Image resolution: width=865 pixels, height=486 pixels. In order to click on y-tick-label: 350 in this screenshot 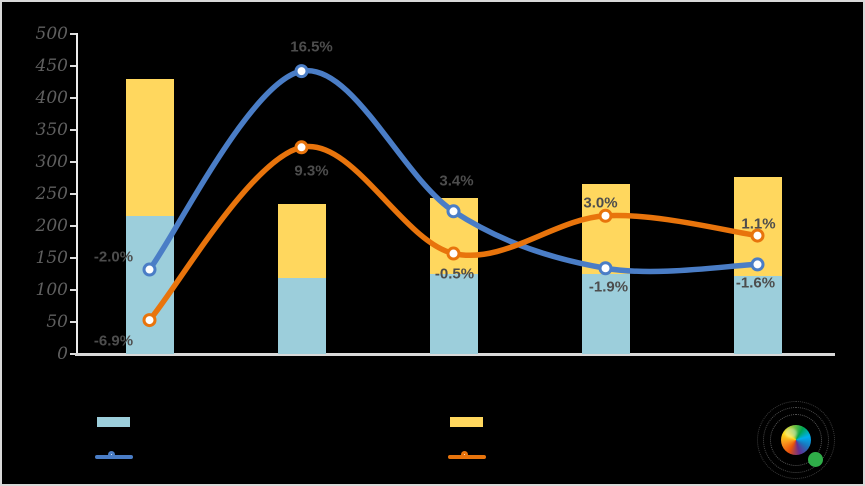, I will do `click(51, 130)`.